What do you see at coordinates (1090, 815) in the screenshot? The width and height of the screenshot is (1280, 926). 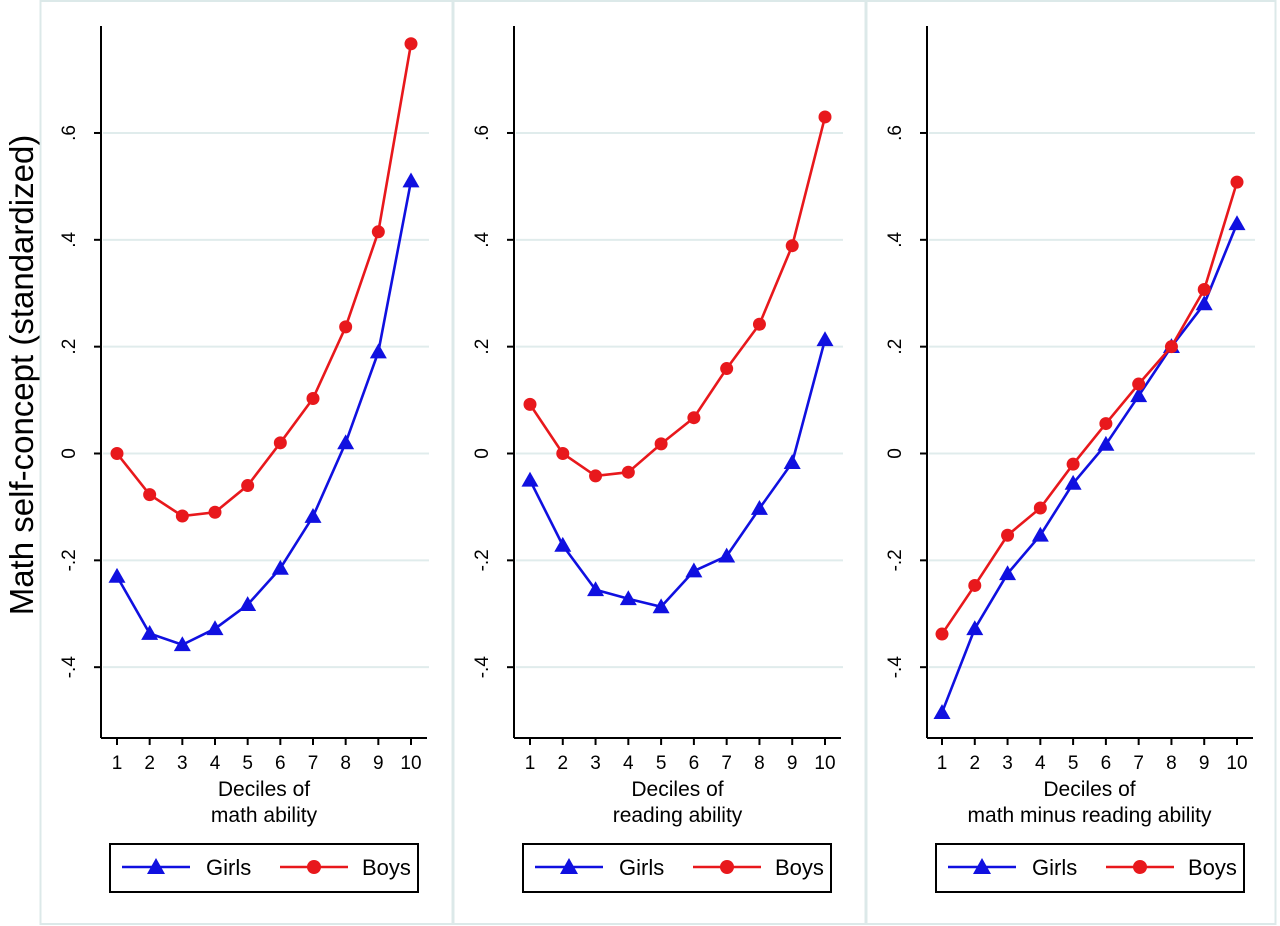 I see `x-axis-label: math minus reading ability` at bounding box center [1090, 815].